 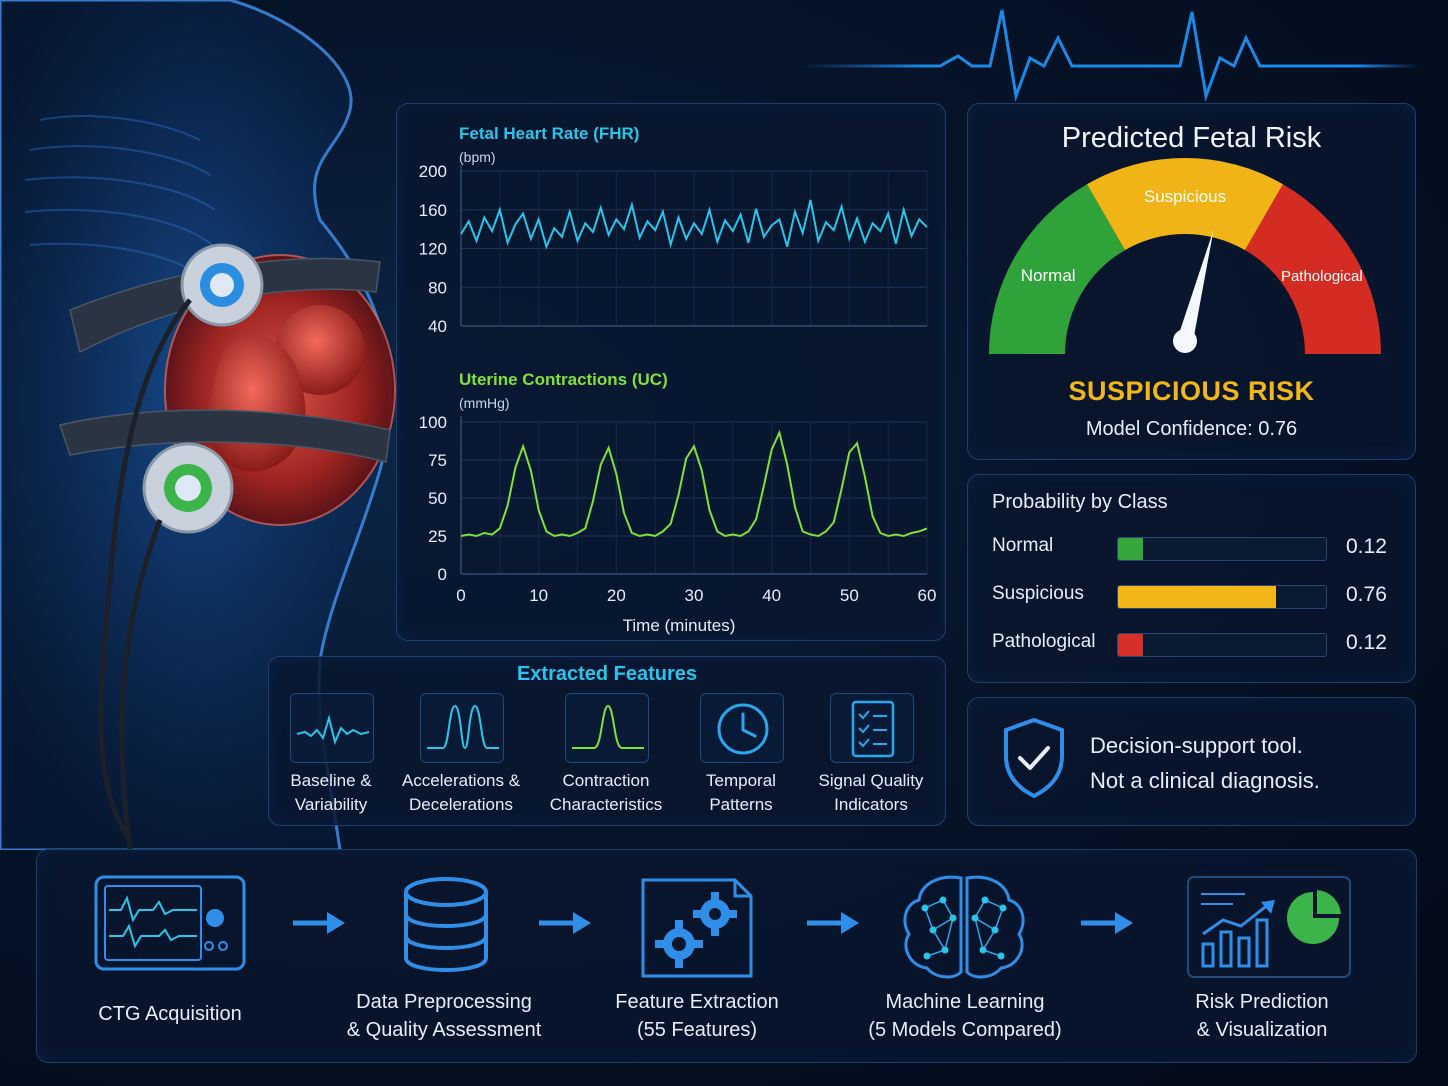 I want to click on features-title: Extracted Features, so click(x=607, y=674).